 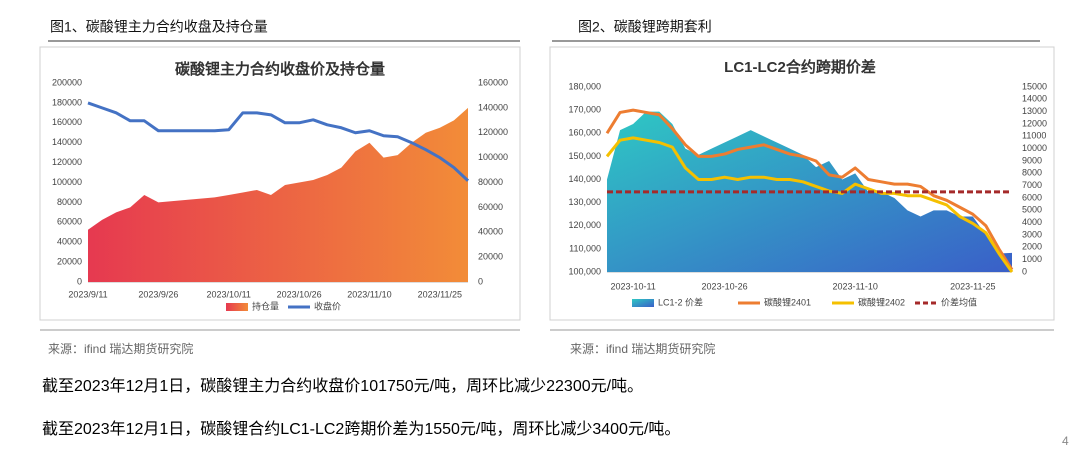 What do you see at coordinates (787, 301) in the screenshot?
I see `legend-label: 碳酸锂2401` at bounding box center [787, 301].